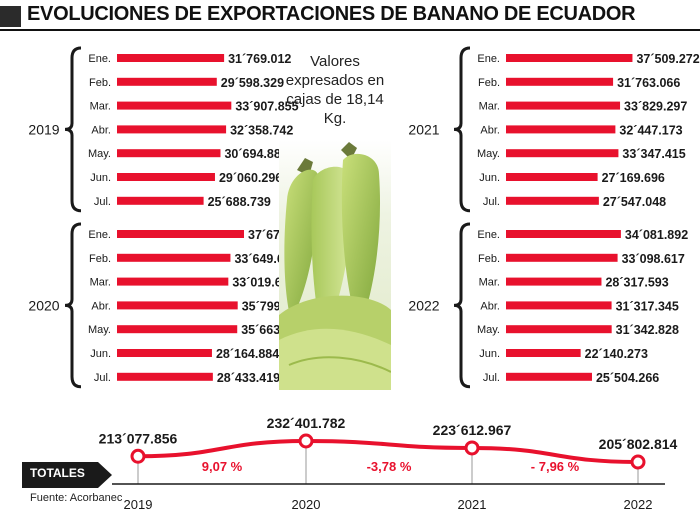 Image resolution: width=700 pixels, height=532 pixels. Describe the element at coordinates (656, 235) in the screenshot. I see `bar-value-label: 34´081.892` at that location.